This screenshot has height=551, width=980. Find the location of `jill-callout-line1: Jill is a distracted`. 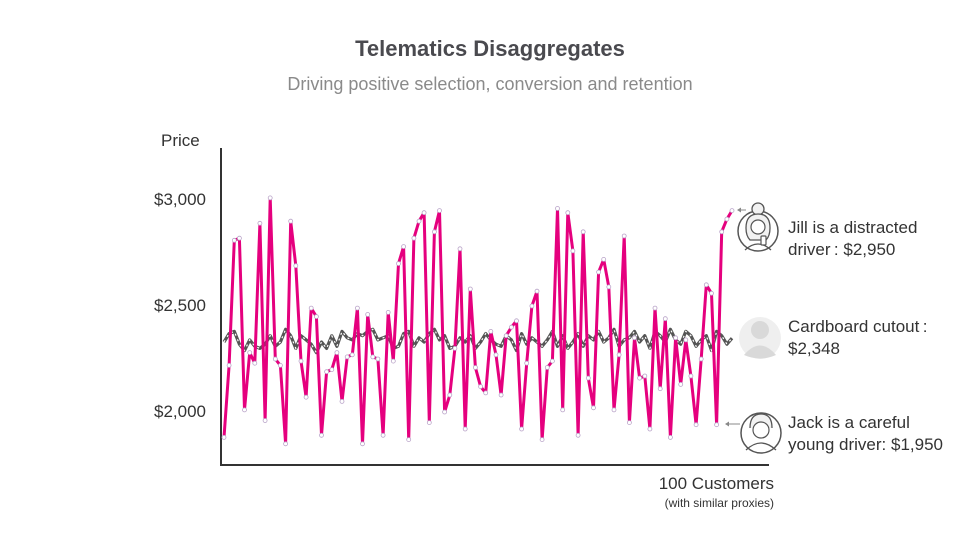

jill-callout-line1: Jill is a distracted is located at coordinates (853, 227).